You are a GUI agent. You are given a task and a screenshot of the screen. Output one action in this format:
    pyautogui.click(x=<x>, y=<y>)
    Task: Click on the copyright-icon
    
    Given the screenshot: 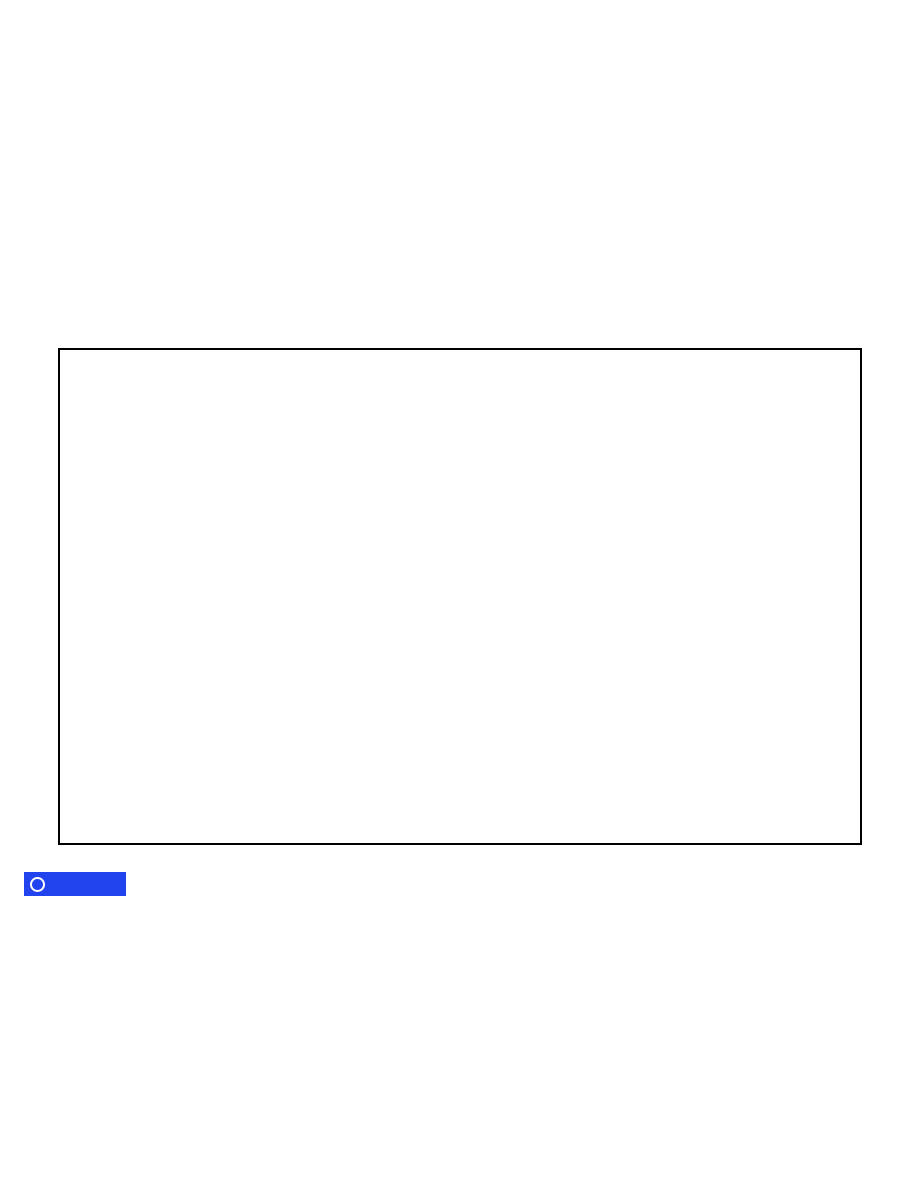 What is the action you would take?
    pyautogui.click(x=37, y=884)
    